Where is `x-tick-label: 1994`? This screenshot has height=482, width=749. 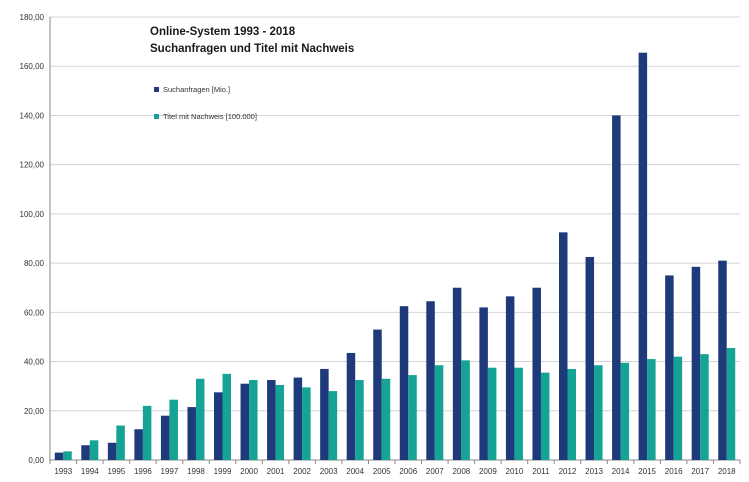 x-tick-label: 1994 is located at coordinates (90, 471).